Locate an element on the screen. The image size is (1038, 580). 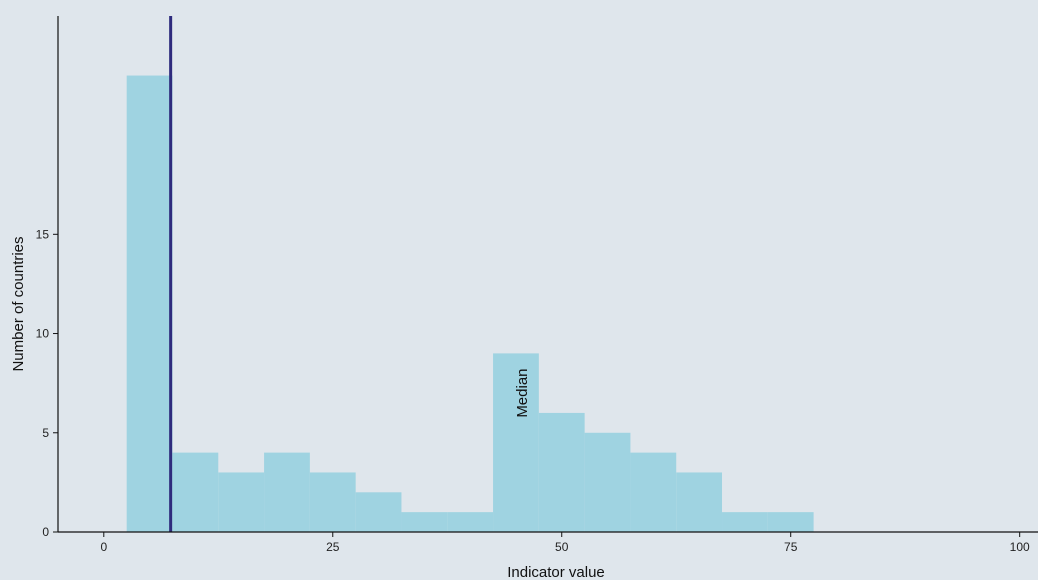
y-axis-ticks: 0 5 10 15 is located at coordinates (47, 383).